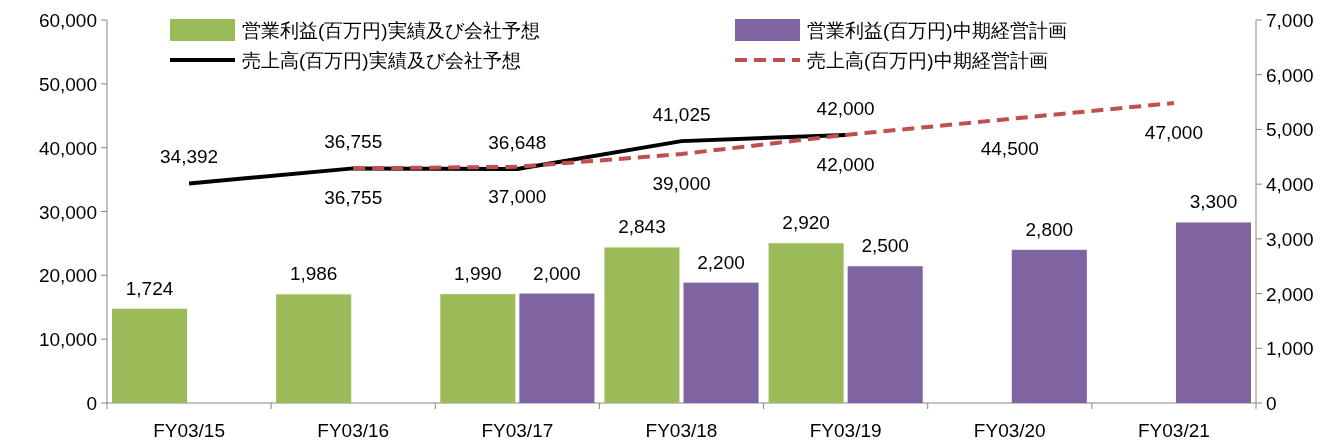  Describe the element at coordinates (67, 340) in the screenshot. I see `y-tick-label: 10,000` at that location.